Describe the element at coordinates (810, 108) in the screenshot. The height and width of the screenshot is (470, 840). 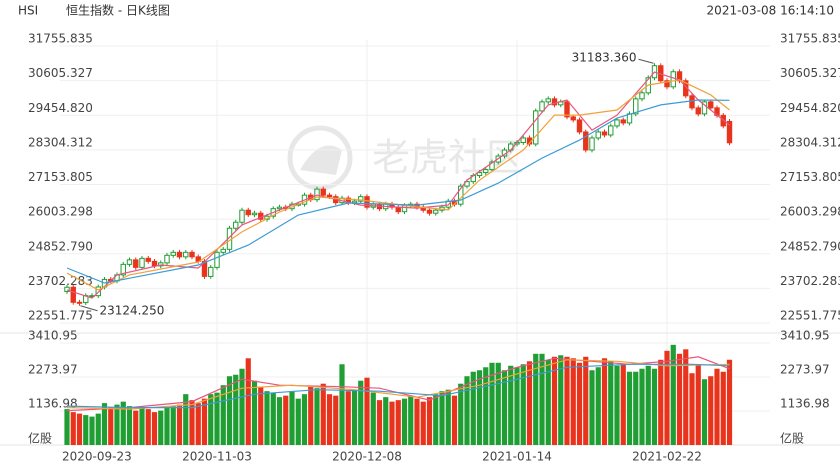
I see `y-tick-label-right: 29454.820` at that location.